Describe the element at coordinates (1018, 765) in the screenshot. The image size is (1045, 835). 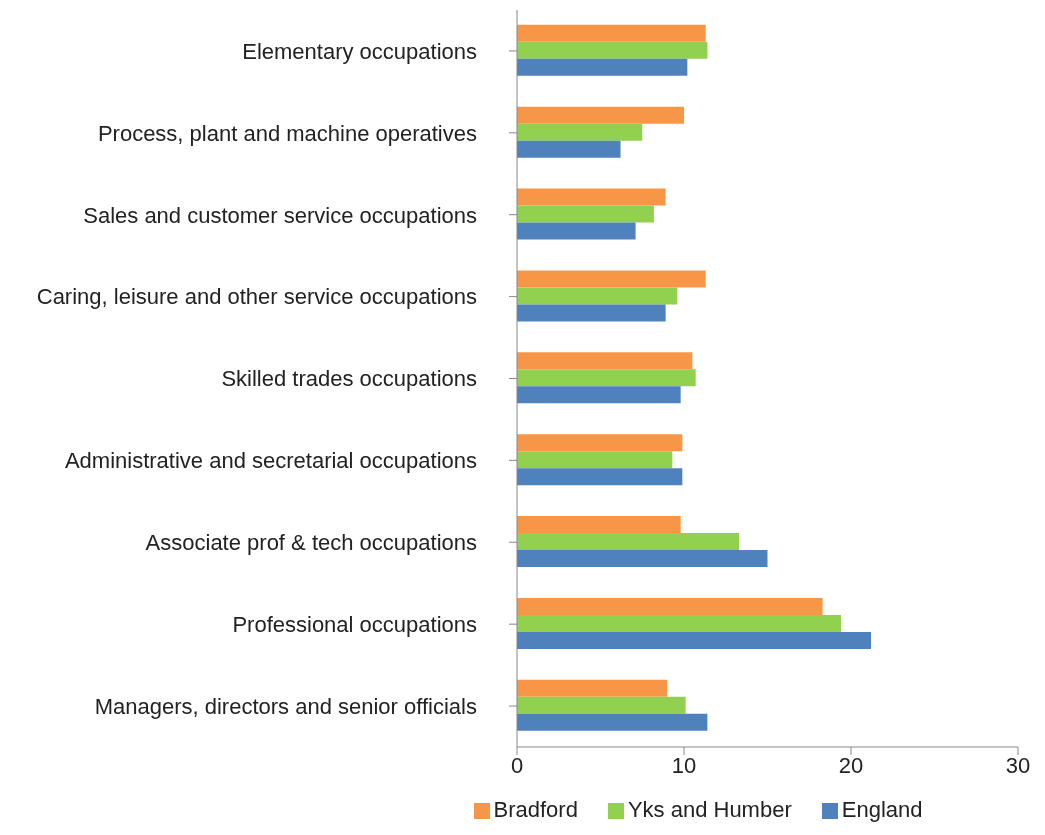
I see `x-tick-label: 30` at that location.